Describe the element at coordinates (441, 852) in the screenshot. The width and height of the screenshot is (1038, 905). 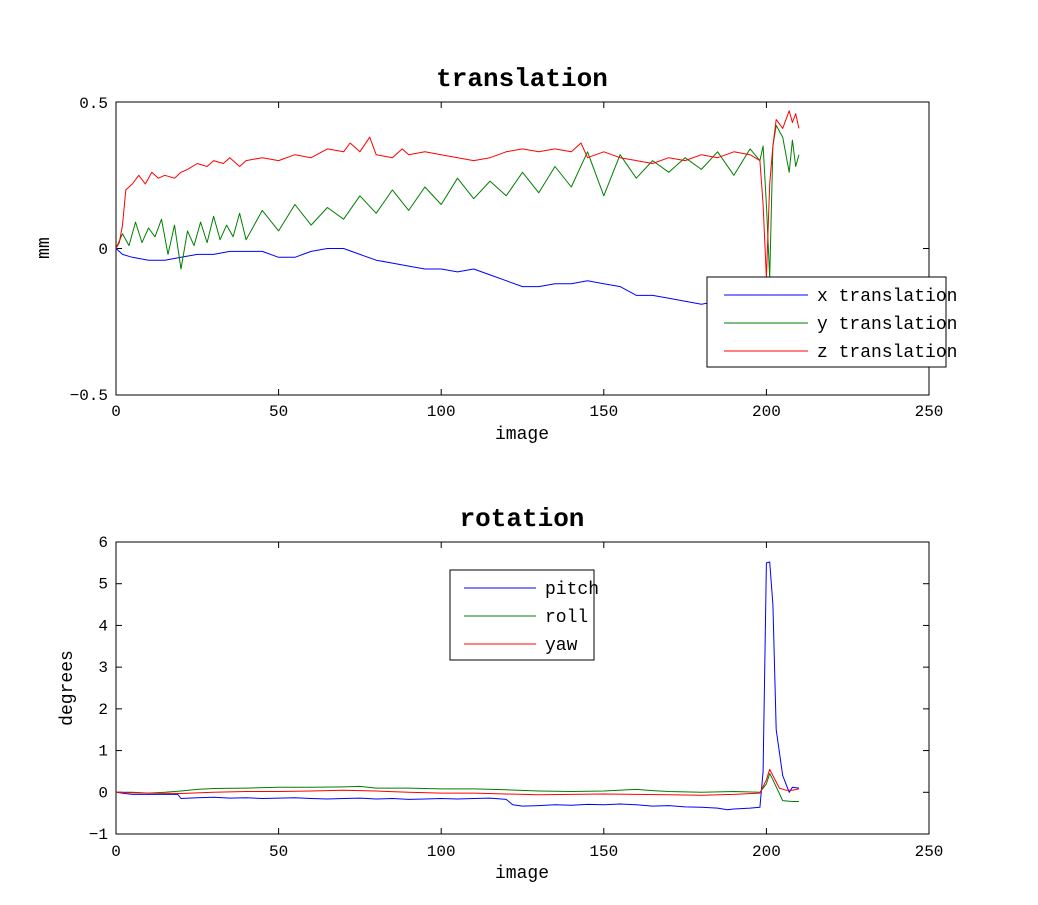
I see `rotation-xtick-label: 100` at that location.